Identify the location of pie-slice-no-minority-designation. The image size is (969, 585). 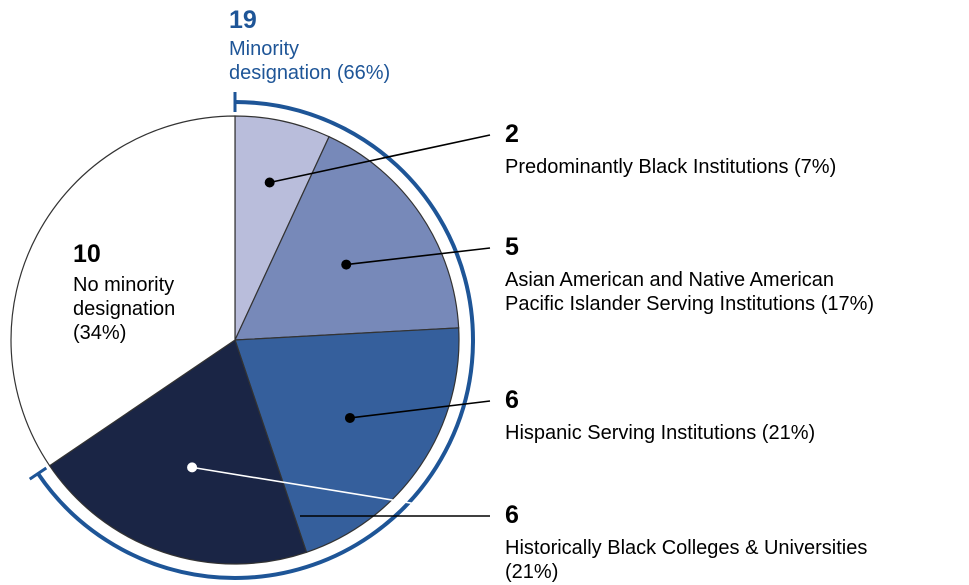
(123, 291).